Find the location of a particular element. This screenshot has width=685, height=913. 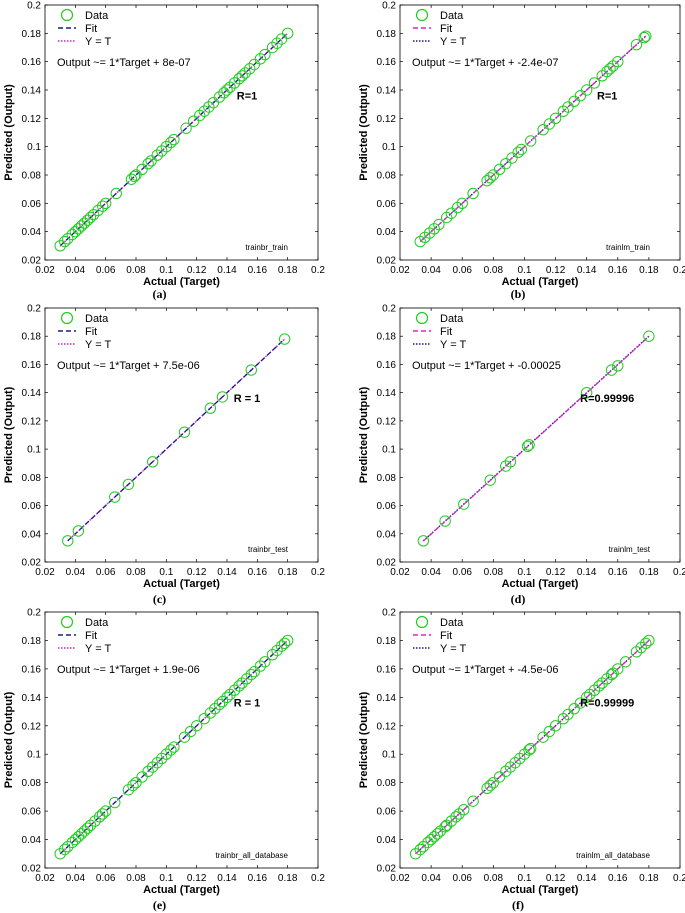

y-tick-label: 0.02 is located at coordinates (32, 869).